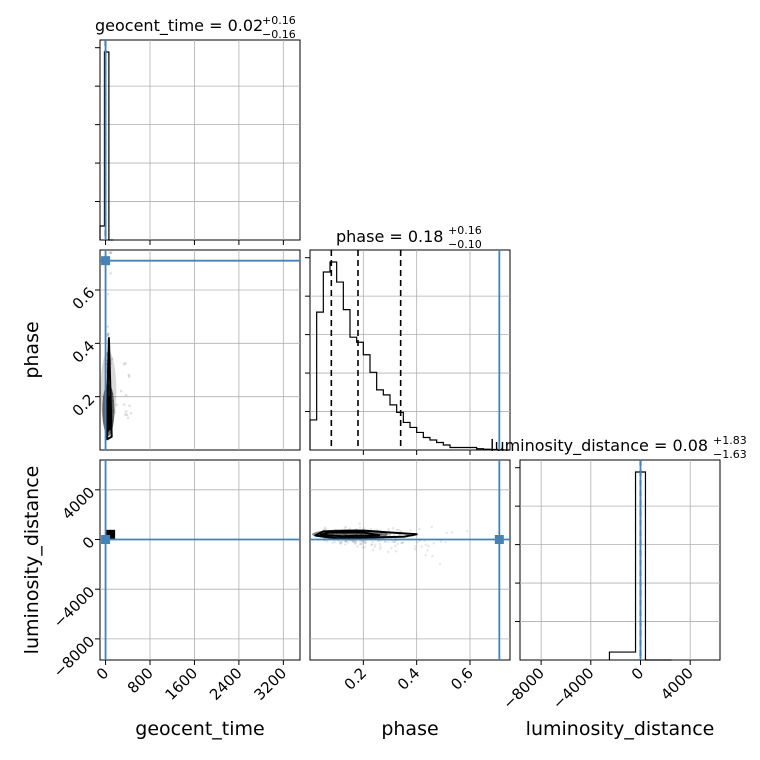 The height and width of the screenshot is (760, 760). What do you see at coordinates (79, 503) in the screenshot?
I see `y-tick-label-luminosity_distance: 4000` at bounding box center [79, 503].